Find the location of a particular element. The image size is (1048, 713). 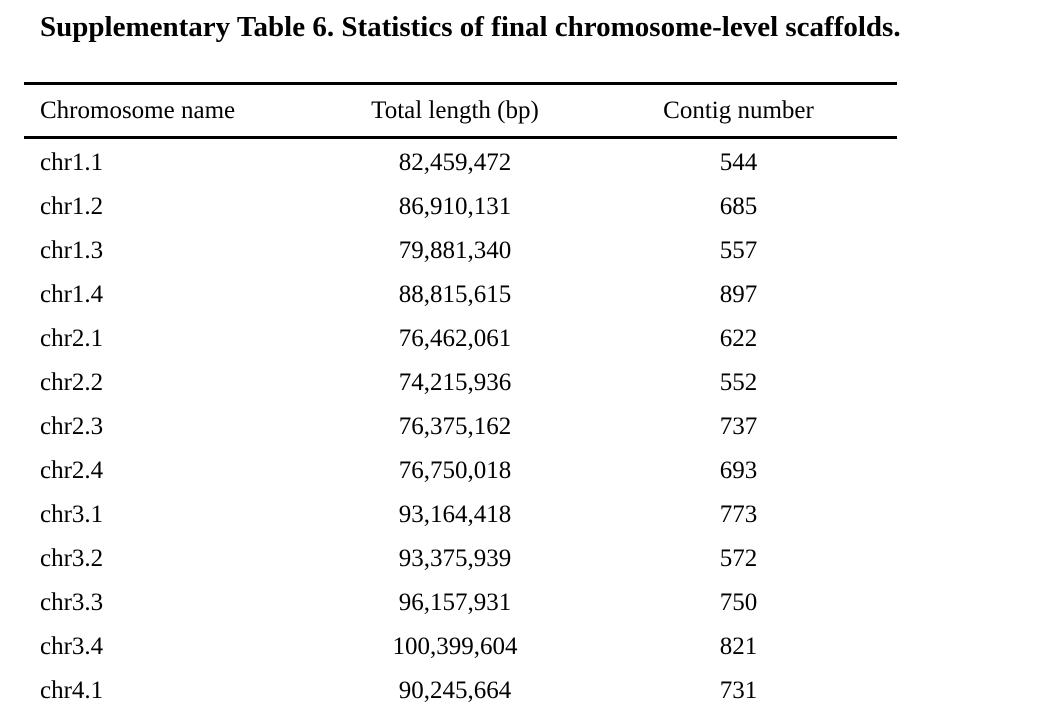

cell-total-length: 76,750,018 is located at coordinates (455, 471).